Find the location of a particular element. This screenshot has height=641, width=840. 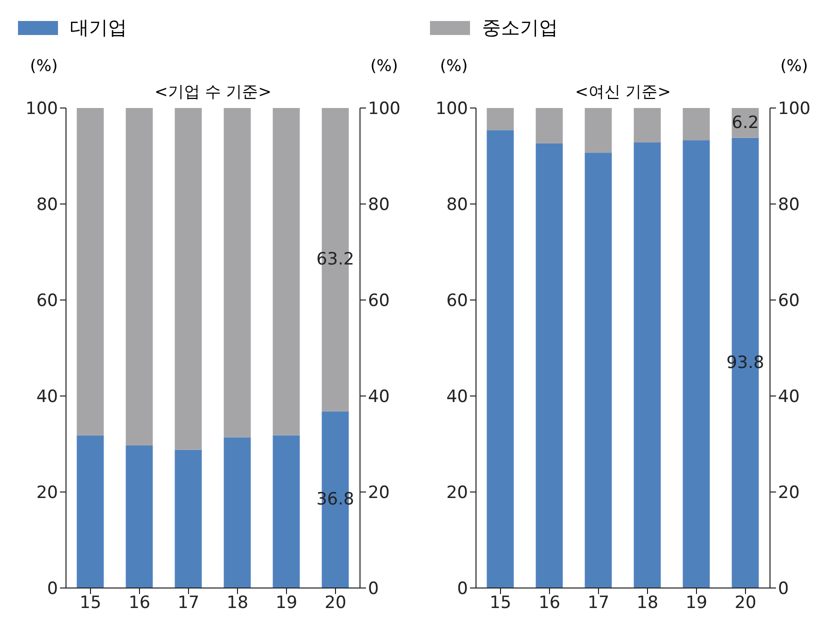

legend-label: 대기업 is located at coordinates (98, 28).